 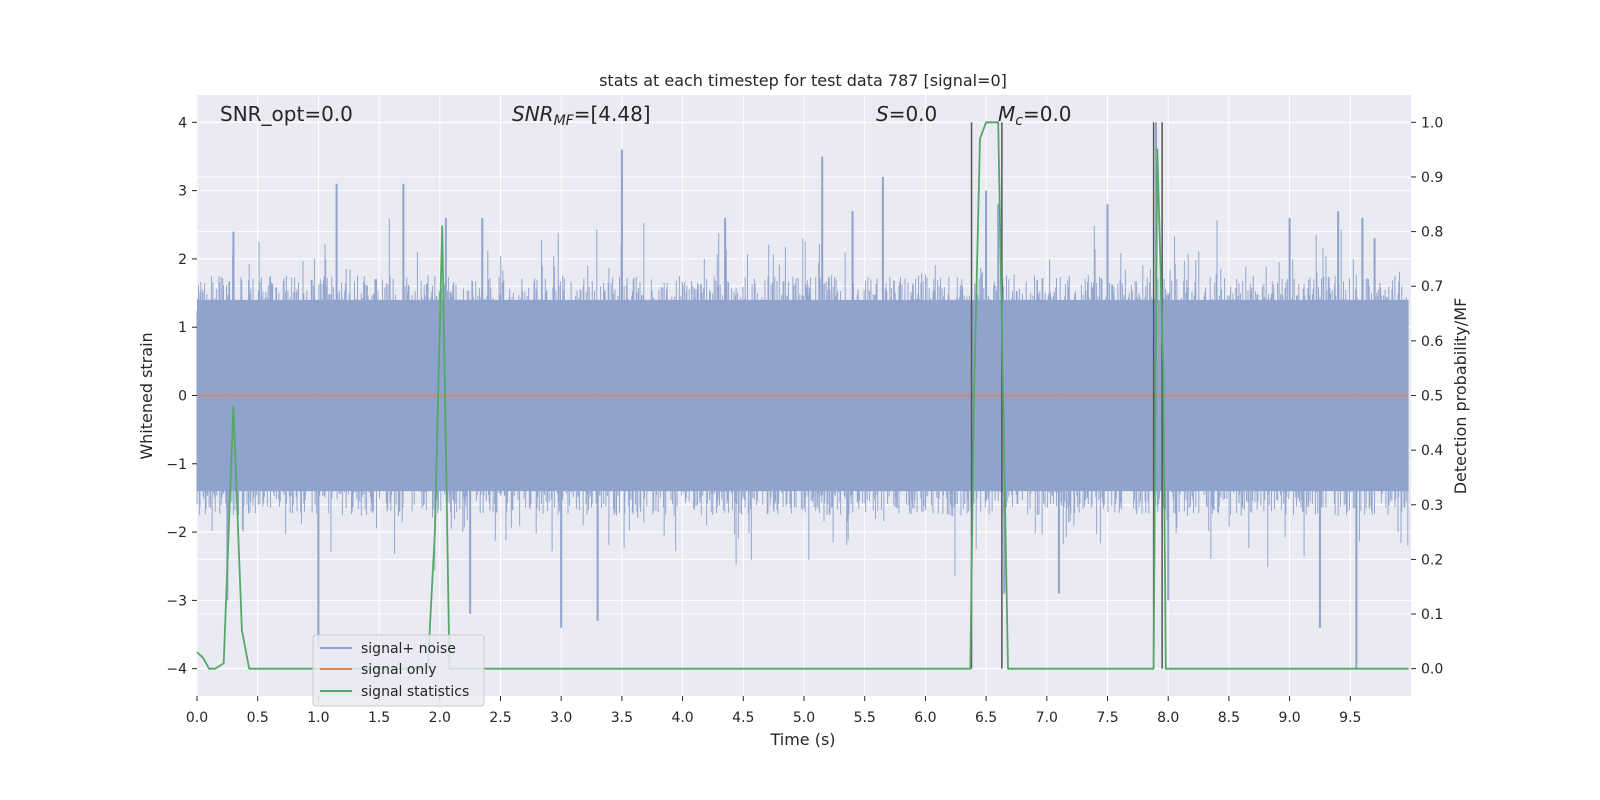 What do you see at coordinates (564, 121) in the screenshot?
I see `annotation-snr-mf-subscript: MF` at bounding box center [564, 121].